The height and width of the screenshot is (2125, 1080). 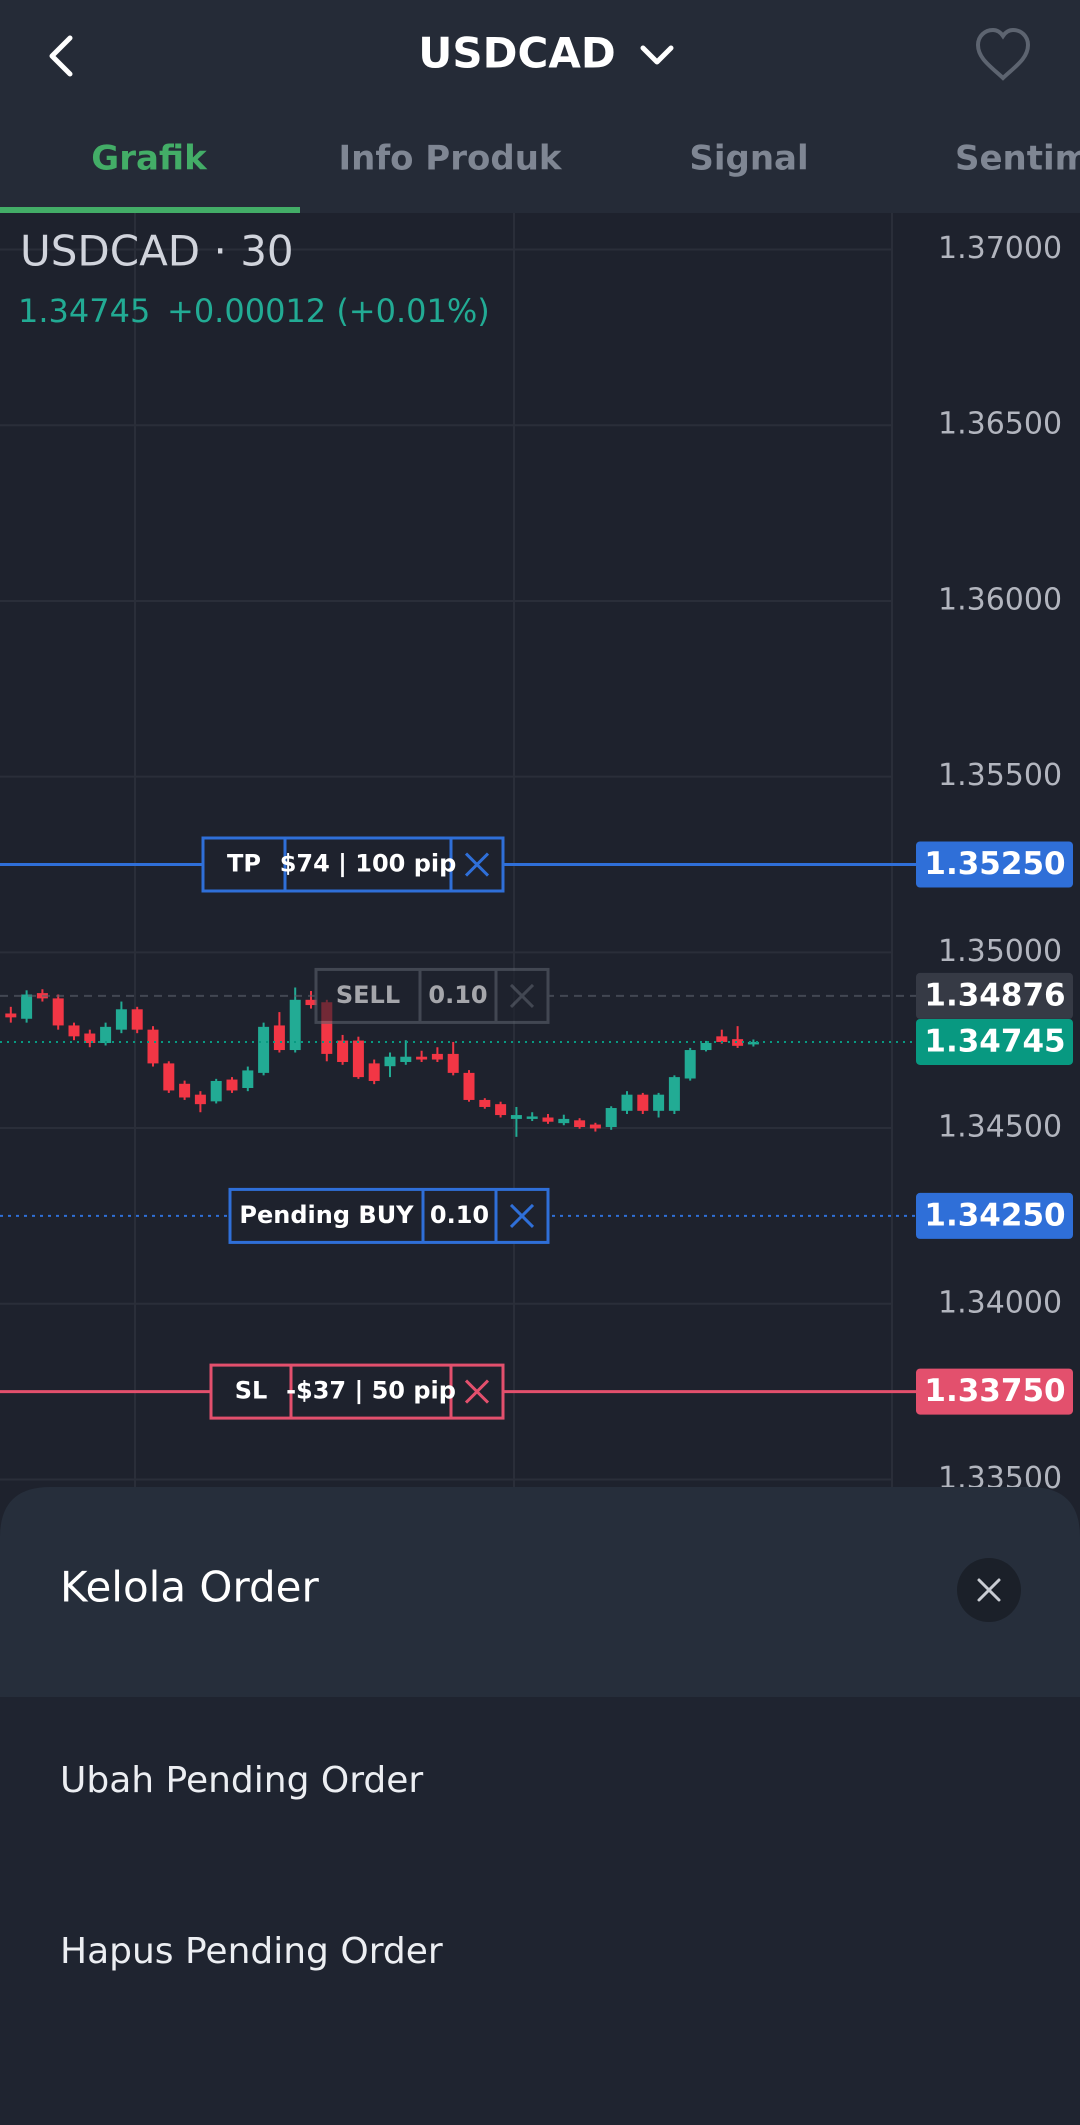 What do you see at coordinates (251, 1951) in the screenshot?
I see `menu-item: Hapus Pending Order` at bounding box center [251, 1951].